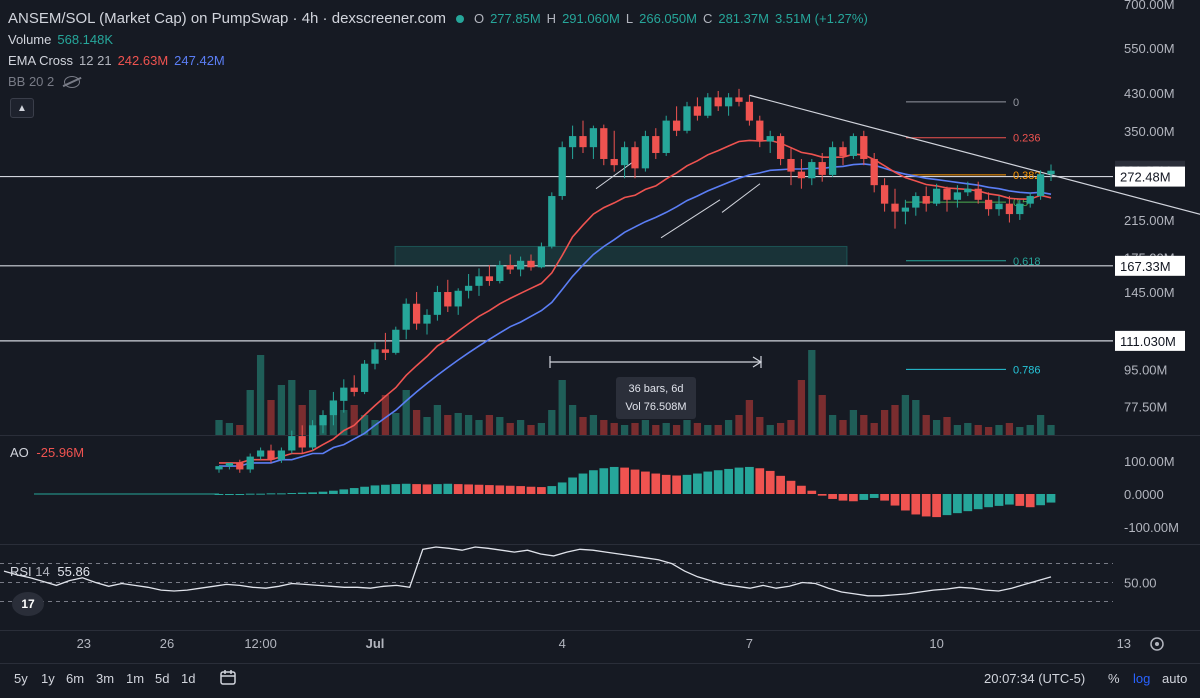 Image resolution: width=1200 pixels, height=698 pixels. Describe the element at coordinates (1149, 6) in the screenshot. I see `price-axis-tick-label: 700.00M` at that location.